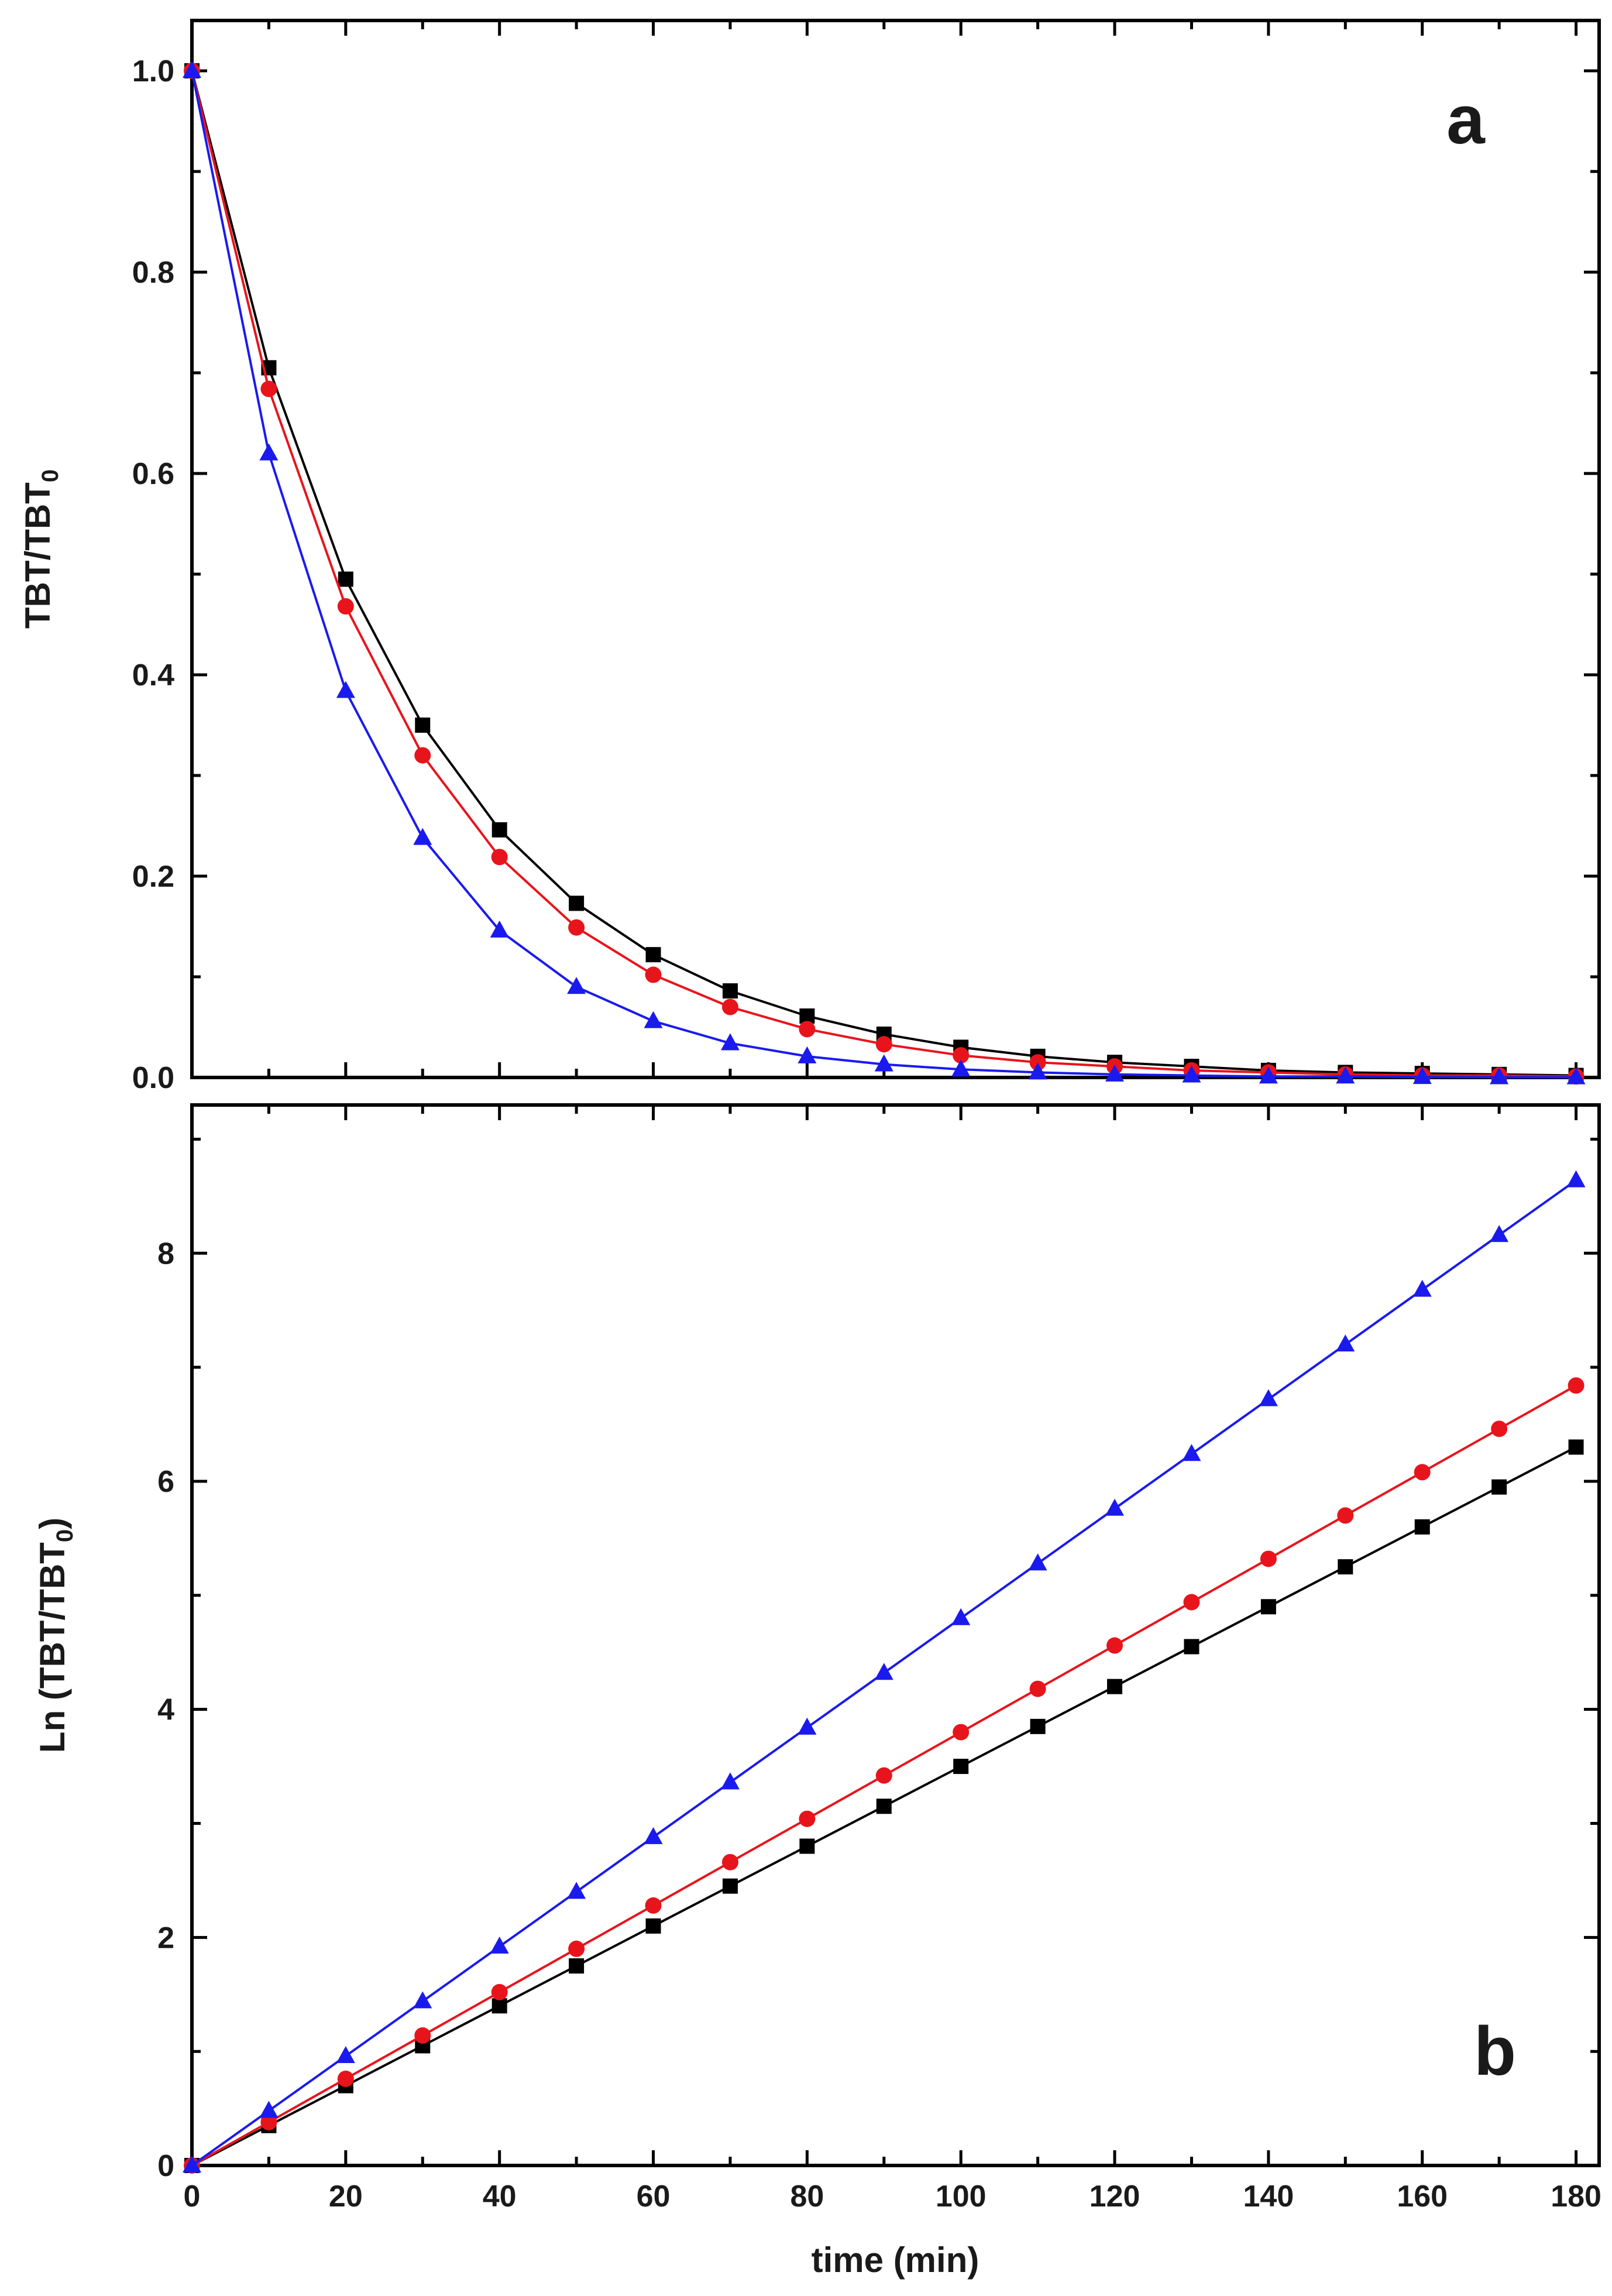 The width and height of the screenshot is (1612, 2296). What do you see at coordinates (895, 2260) in the screenshot?
I see `panel-b-x-axis-title: time (min)` at bounding box center [895, 2260].